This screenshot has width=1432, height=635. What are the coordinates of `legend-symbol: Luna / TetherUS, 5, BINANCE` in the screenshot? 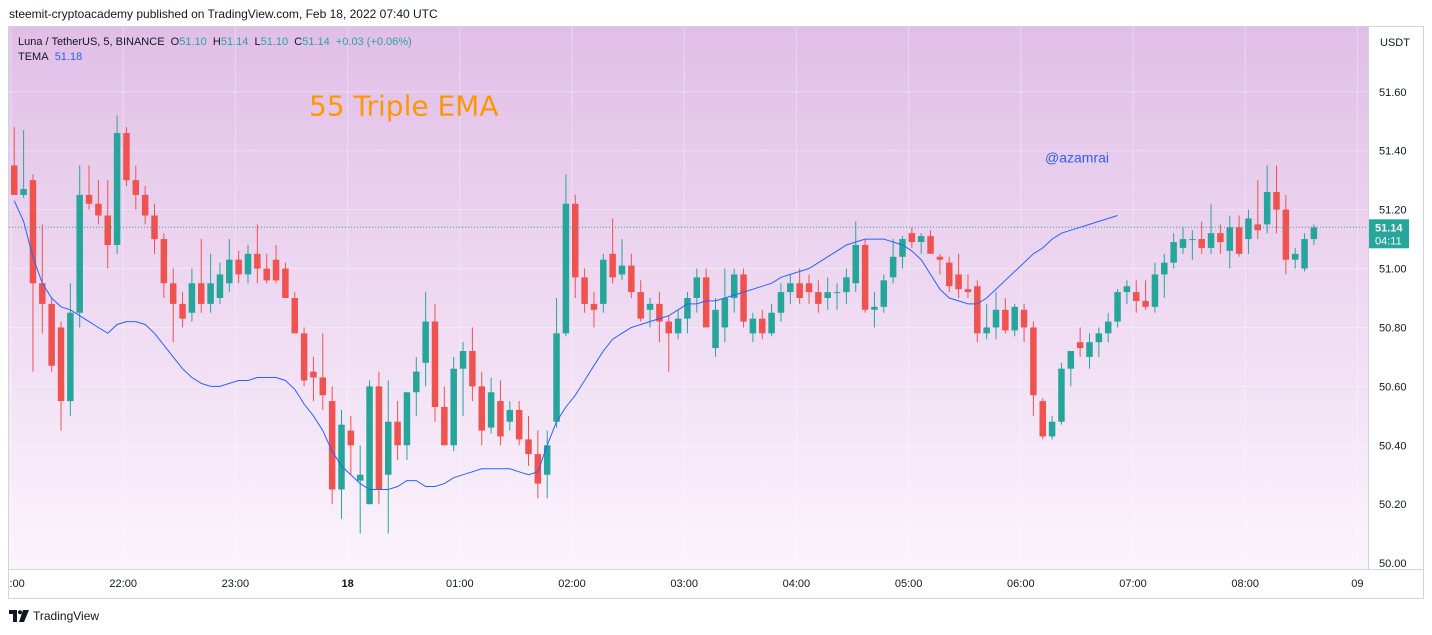 It's located at (91, 42).